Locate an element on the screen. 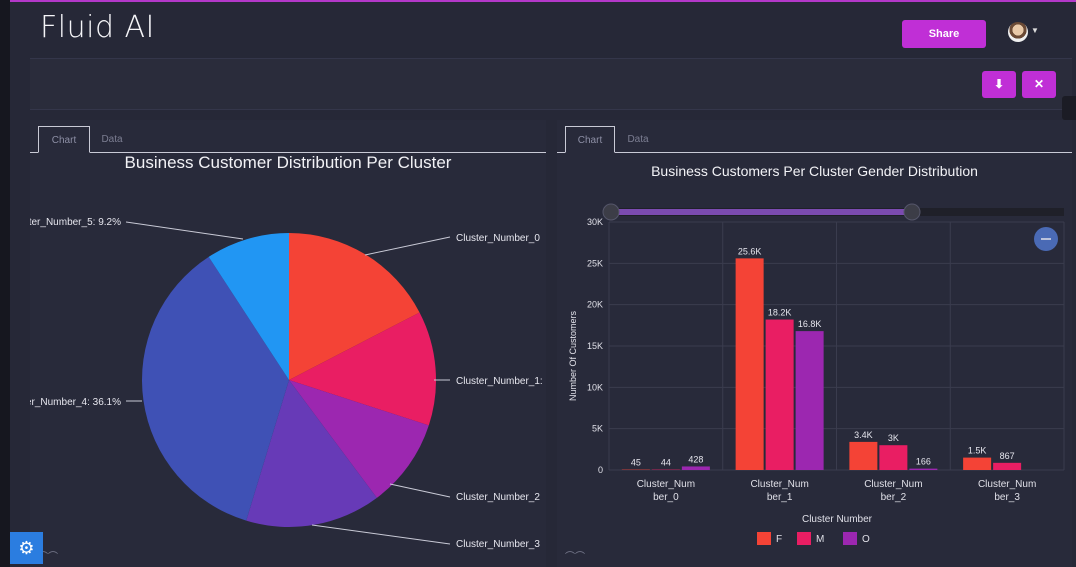  bar-value-label: 3.4K is located at coordinates (863, 435).